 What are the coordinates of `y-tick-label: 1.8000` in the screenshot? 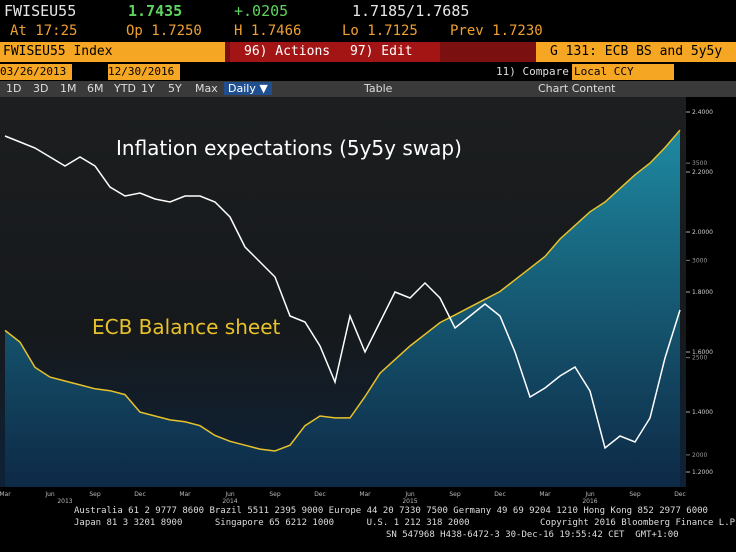 It's located at (702, 292).